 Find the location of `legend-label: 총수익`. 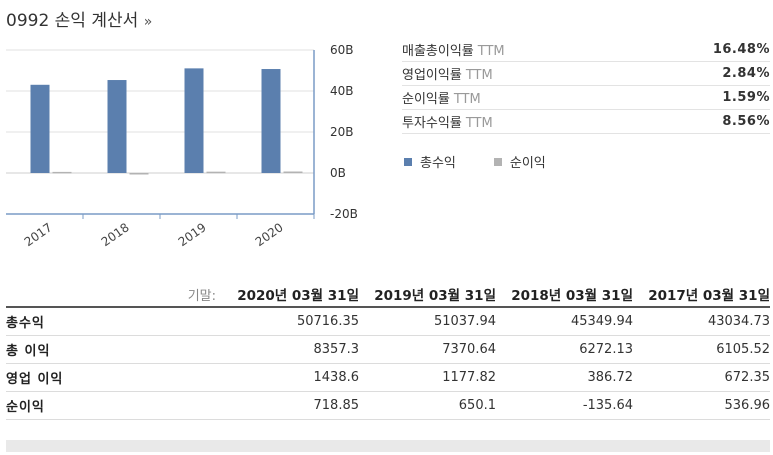

legend-label: 총수익 is located at coordinates (438, 163).